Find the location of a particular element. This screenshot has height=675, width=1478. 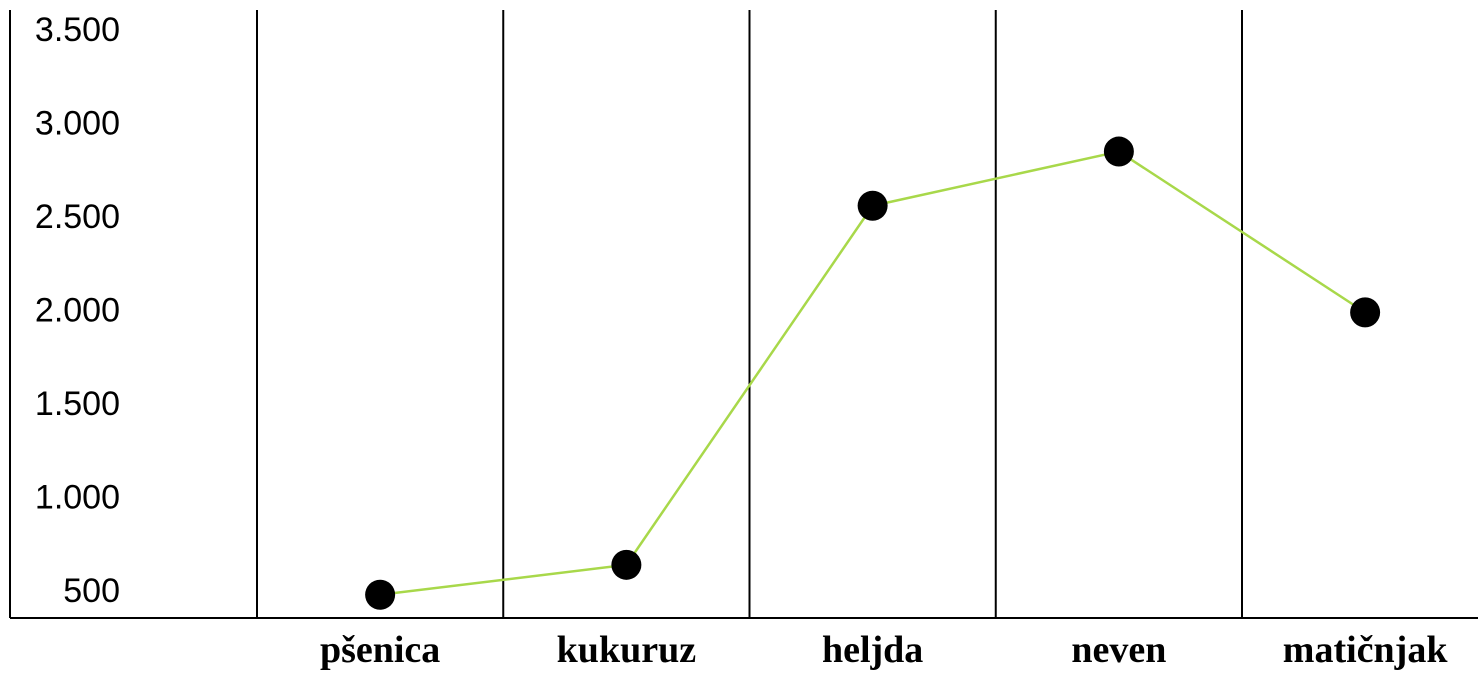

y-tick-label: 2.000 is located at coordinates (77, 311).